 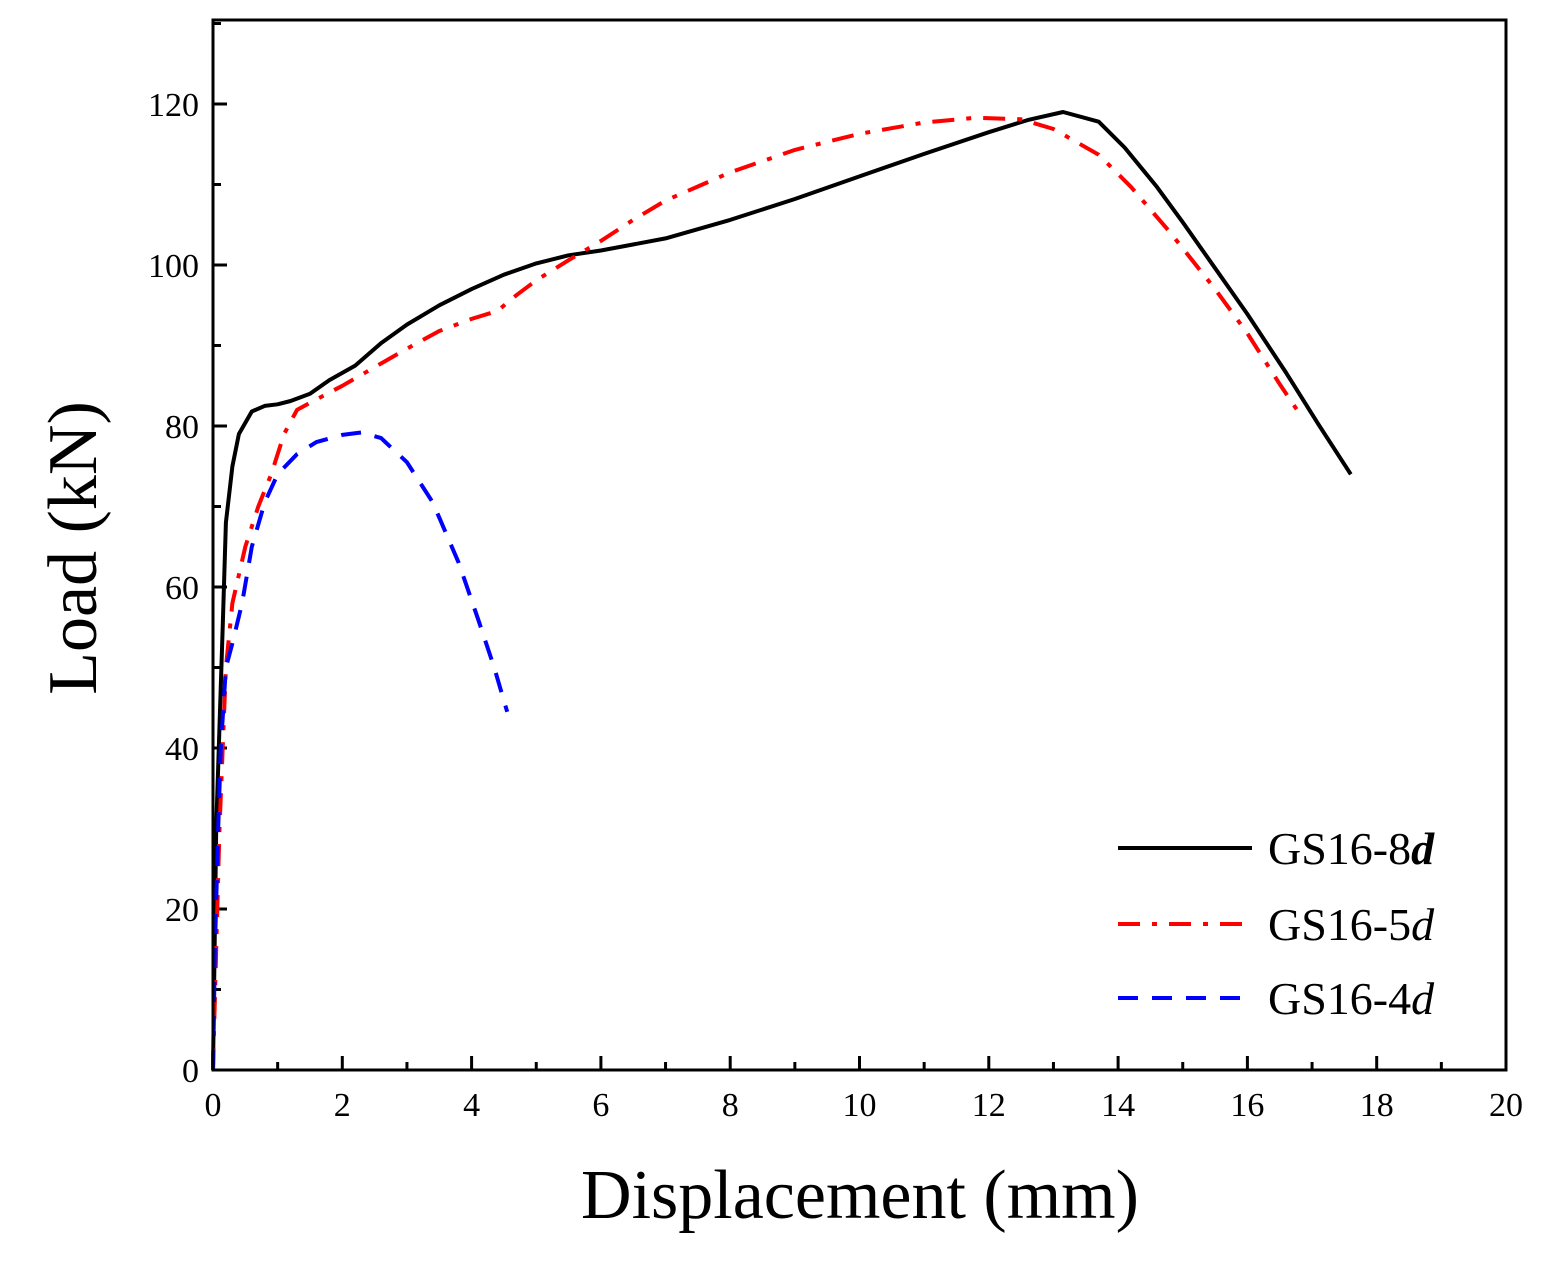 What do you see at coordinates (213, 1105) in the screenshot?
I see `x-tick-label: 0` at bounding box center [213, 1105].